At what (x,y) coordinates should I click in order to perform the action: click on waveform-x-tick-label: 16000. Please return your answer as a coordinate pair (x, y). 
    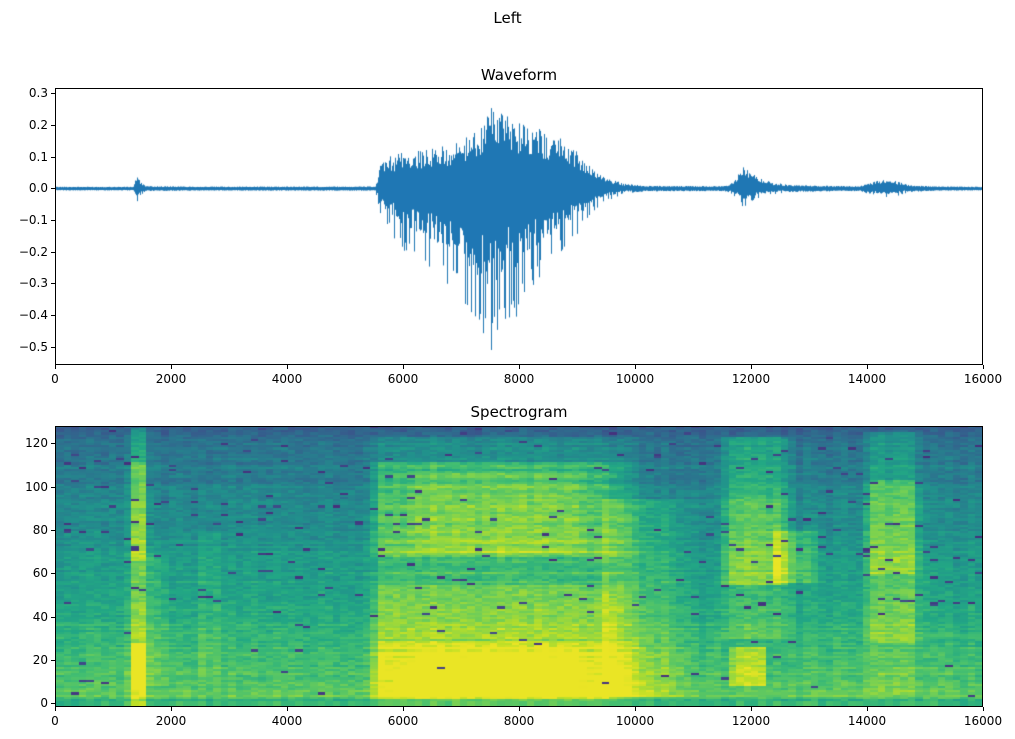
    Looking at the image, I should click on (983, 379).